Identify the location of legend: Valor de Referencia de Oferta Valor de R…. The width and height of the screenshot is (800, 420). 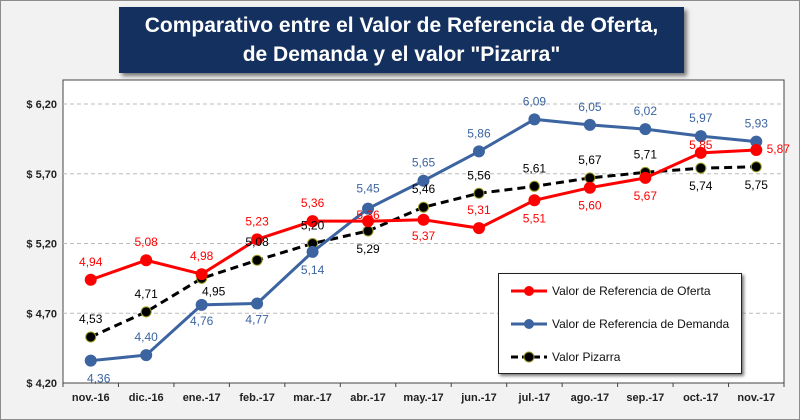
(620, 323).